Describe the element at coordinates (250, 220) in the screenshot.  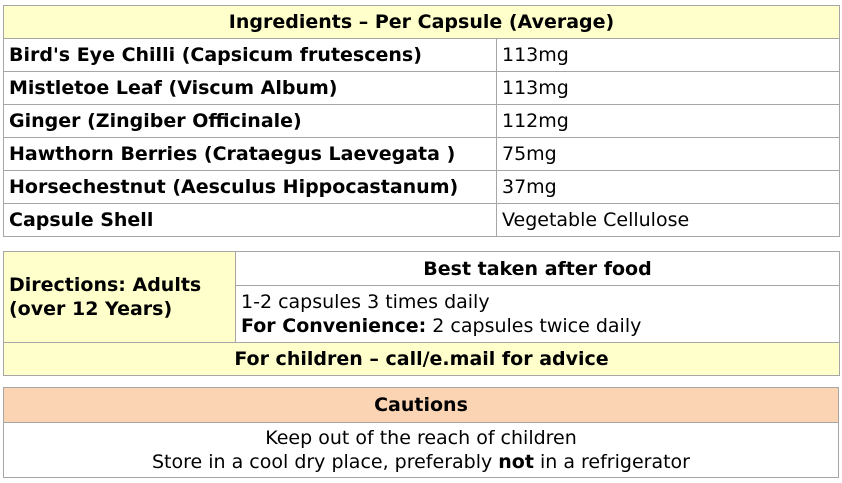
I see `ingredient-name: Capsule Shell` at that location.